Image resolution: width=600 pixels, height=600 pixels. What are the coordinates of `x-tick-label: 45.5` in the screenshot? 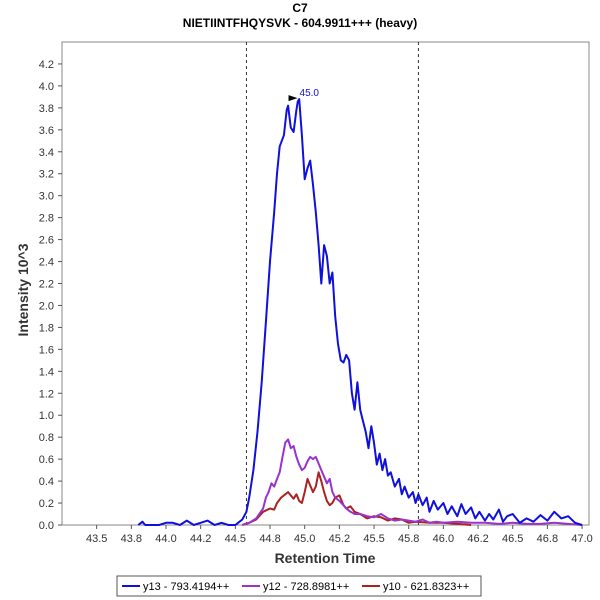 It's located at (373, 539).